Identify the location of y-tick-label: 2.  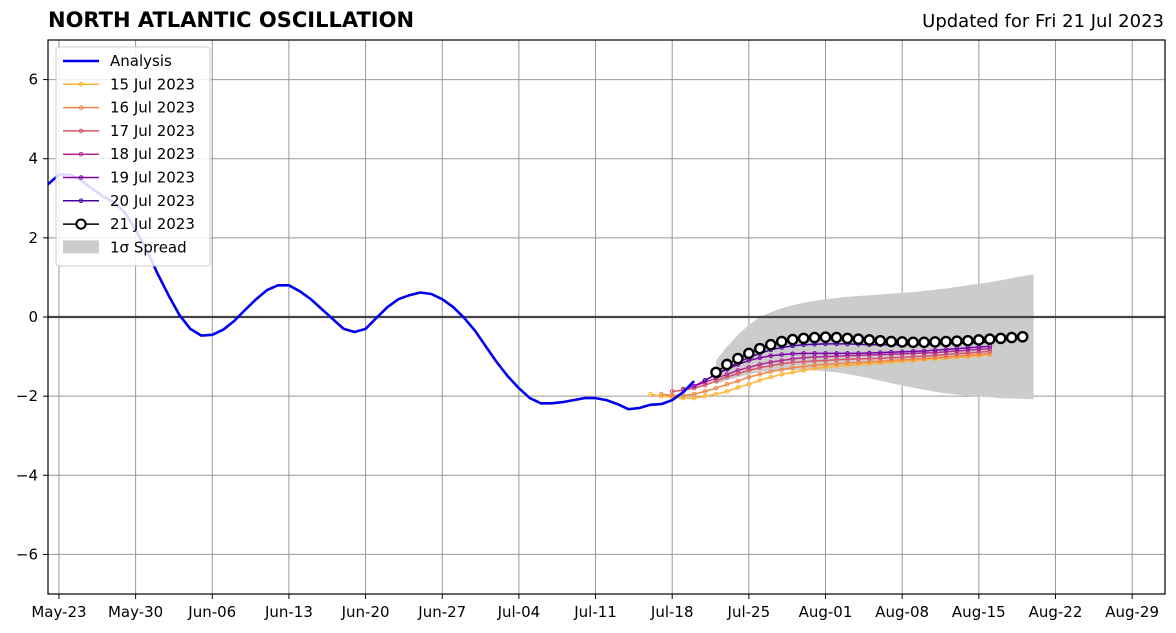
(33, 238).